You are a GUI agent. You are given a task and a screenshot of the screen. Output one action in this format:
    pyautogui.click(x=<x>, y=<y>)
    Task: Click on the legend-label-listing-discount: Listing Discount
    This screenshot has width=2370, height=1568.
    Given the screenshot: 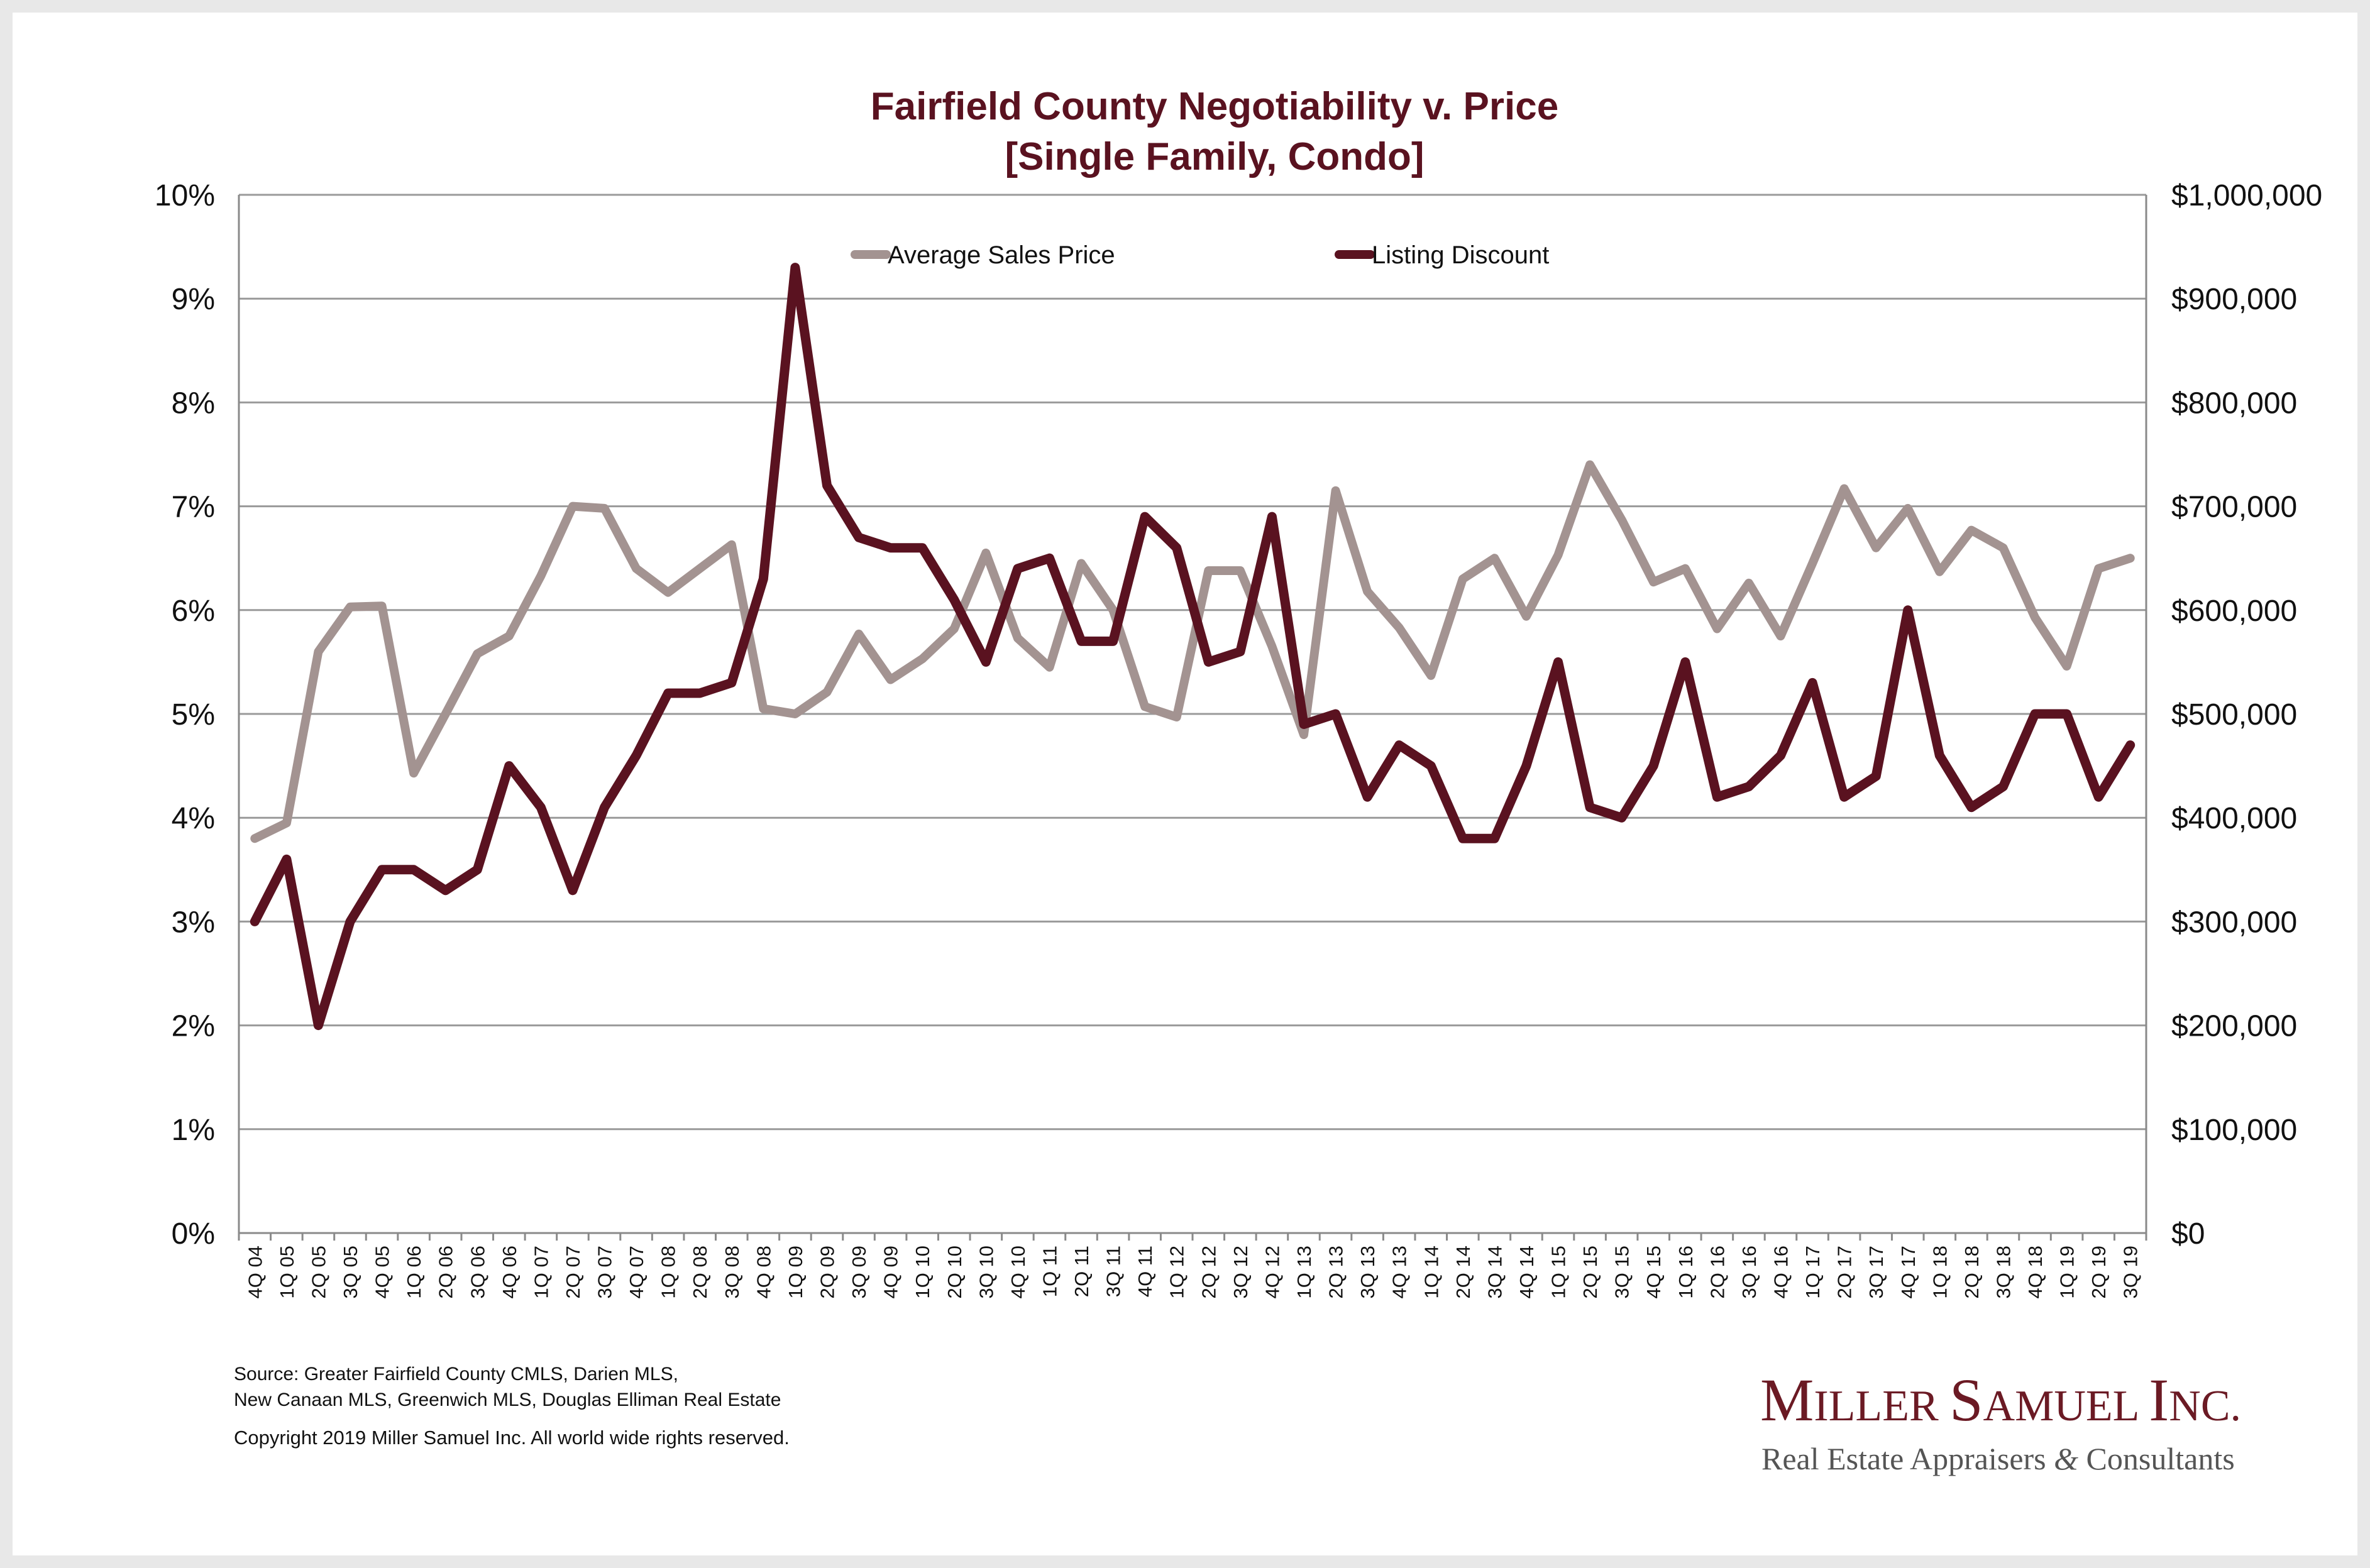 What is the action you would take?
    pyautogui.click(x=1460, y=255)
    